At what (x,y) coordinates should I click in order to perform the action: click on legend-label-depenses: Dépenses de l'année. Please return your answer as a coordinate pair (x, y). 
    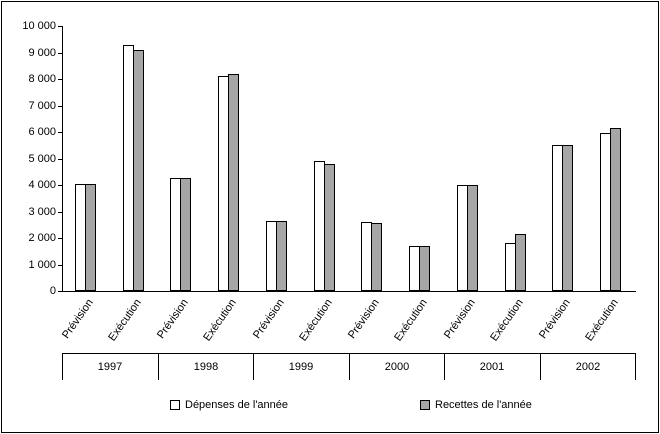
    Looking at the image, I should click on (237, 405).